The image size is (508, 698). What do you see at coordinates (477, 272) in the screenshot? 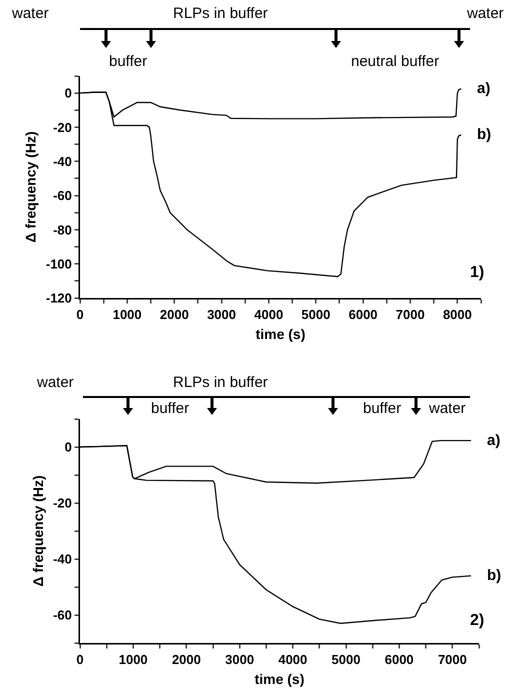
I see `annotation: 1)` at bounding box center [477, 272].